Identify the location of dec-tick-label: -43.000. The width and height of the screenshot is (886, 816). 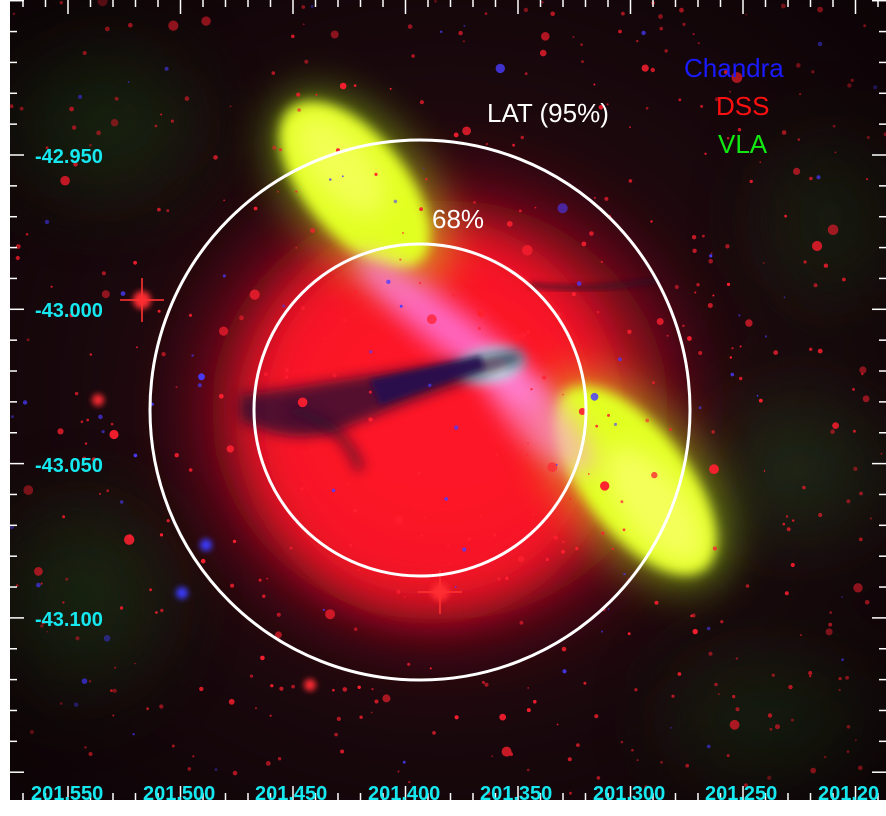
(69, 311).